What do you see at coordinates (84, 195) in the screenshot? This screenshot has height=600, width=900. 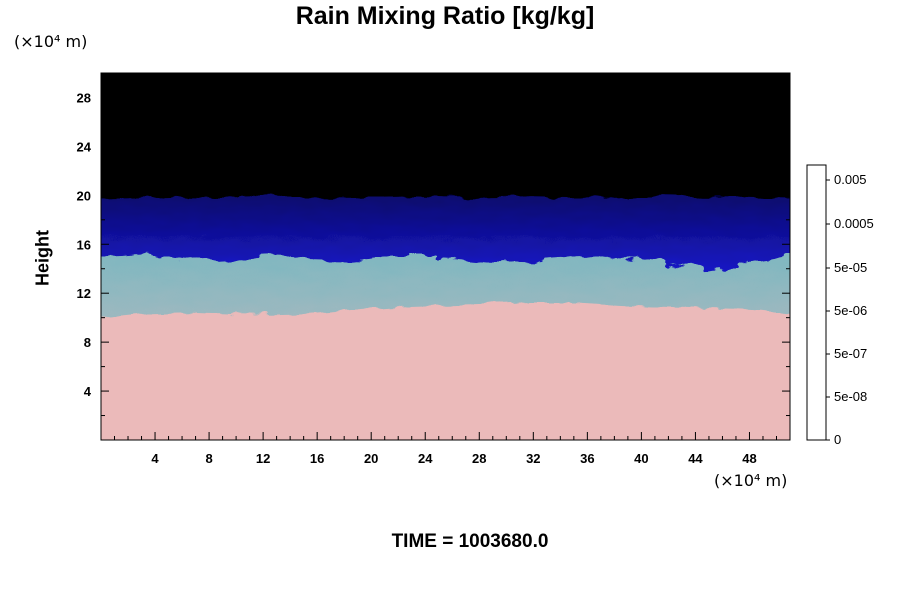 I see `y-tick-label: 20` at bounding box center [84, 195].